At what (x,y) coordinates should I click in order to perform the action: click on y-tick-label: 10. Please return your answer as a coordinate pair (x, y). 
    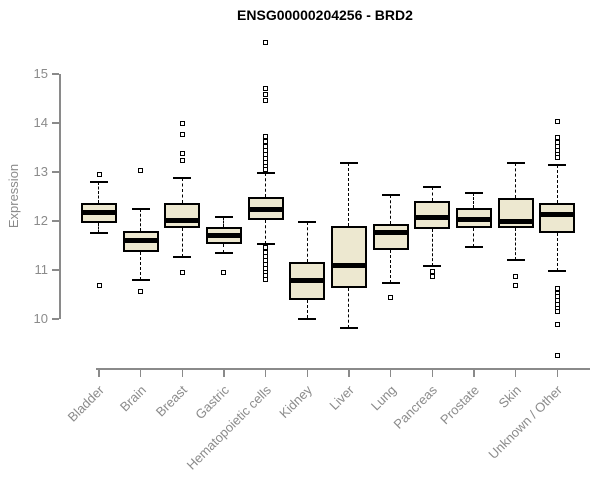
    Looking at the image, I should click on (40, 318).